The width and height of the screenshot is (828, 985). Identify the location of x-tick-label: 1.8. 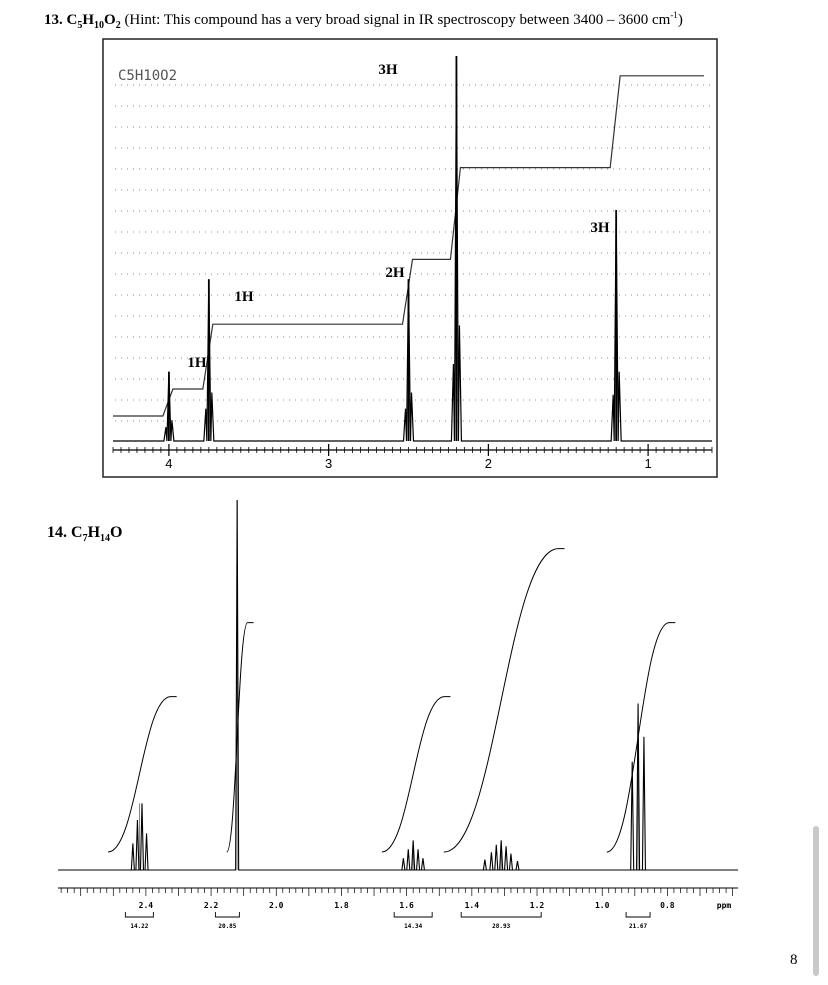
(341, 905).